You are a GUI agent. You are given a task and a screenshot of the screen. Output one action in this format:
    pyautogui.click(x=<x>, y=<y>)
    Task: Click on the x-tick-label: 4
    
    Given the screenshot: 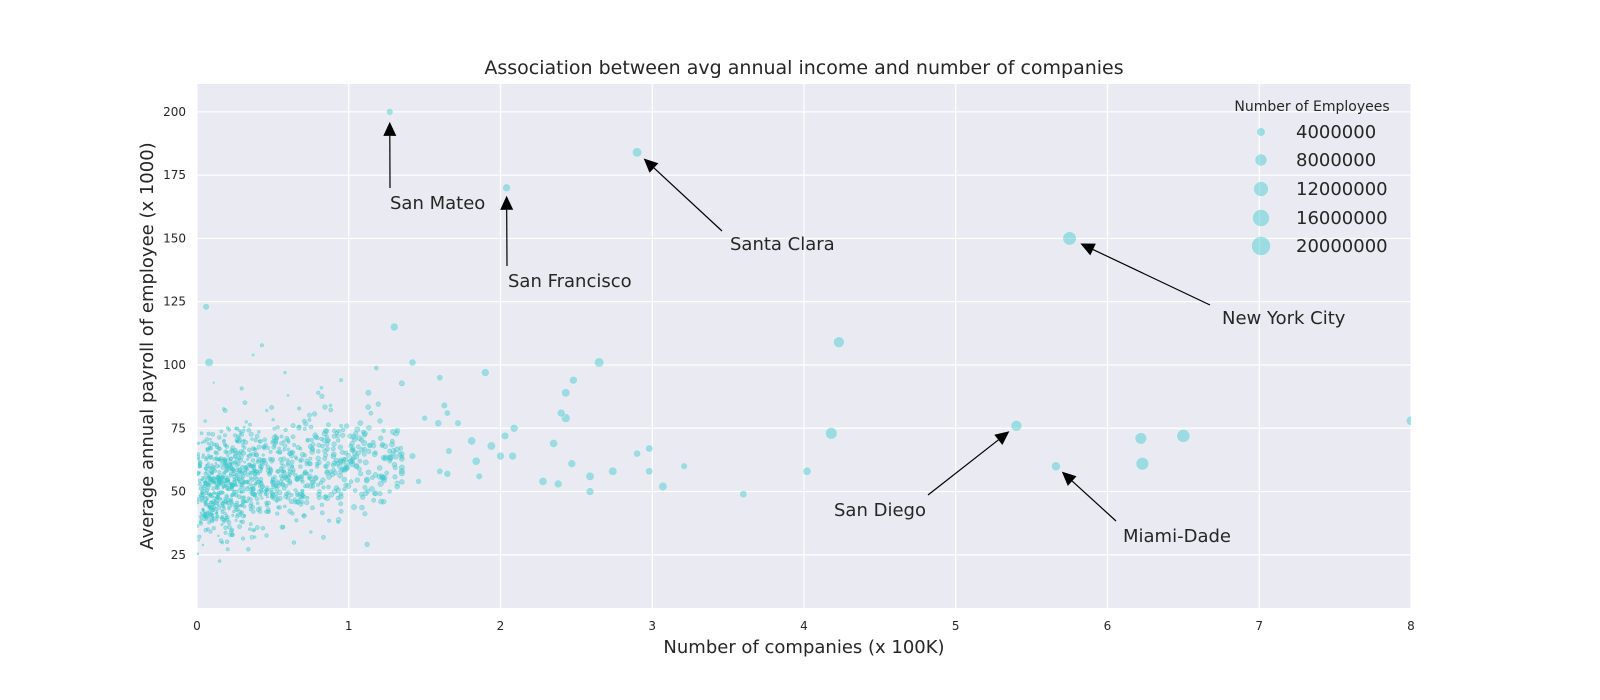 What is the action you would take?
    pyautogui.click(x=804, y=626)
    